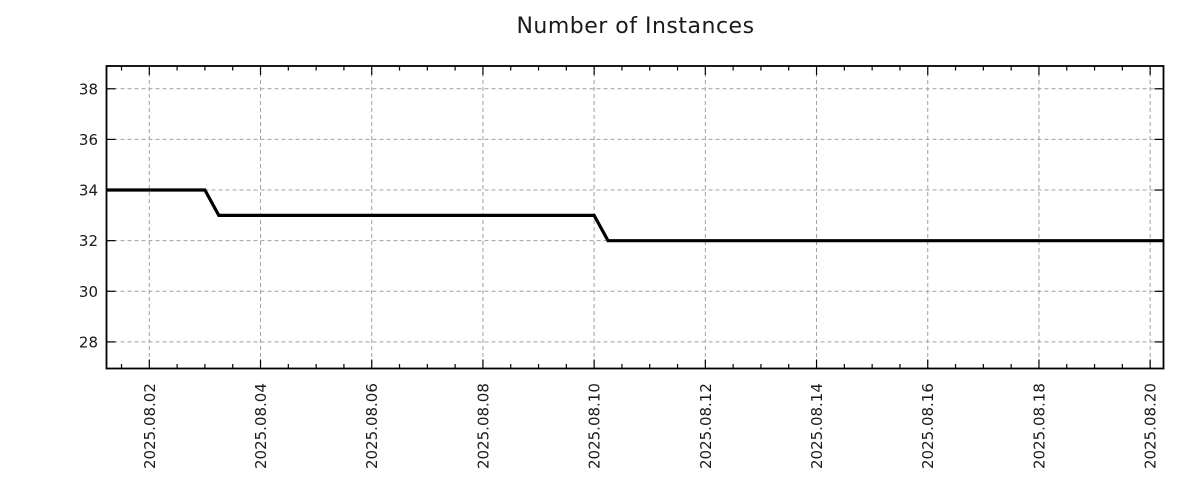 The height and width of the screenshot is (500, 1200). Describe the element at coordinates (150, 426) in the screenshot. I see `x-tick-label: 2025.08.02` at that location.